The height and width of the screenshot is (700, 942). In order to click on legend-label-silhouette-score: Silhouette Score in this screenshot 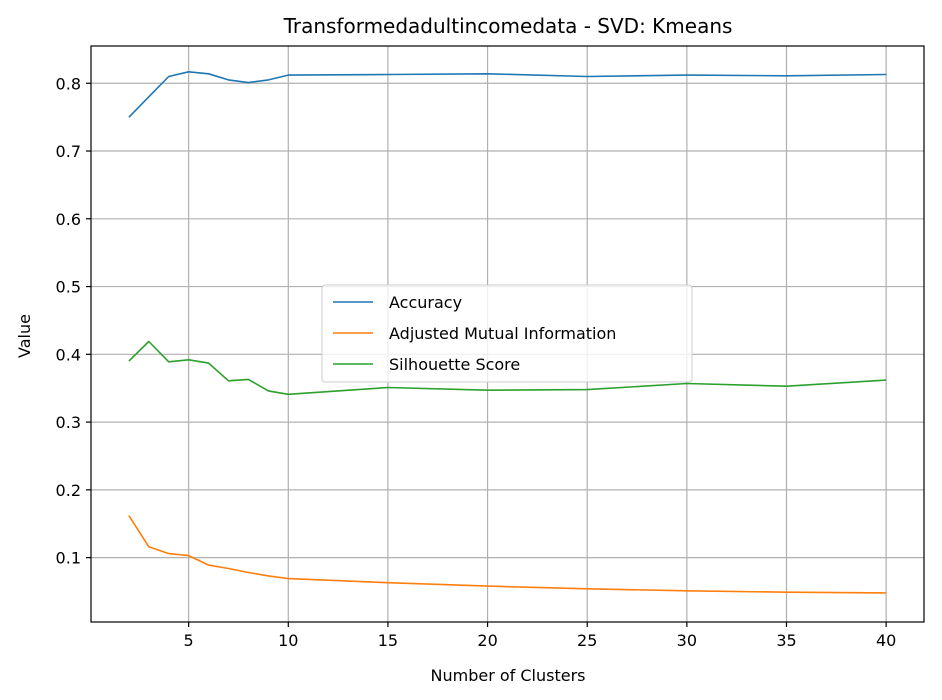, I will do `click(454, 364)`.